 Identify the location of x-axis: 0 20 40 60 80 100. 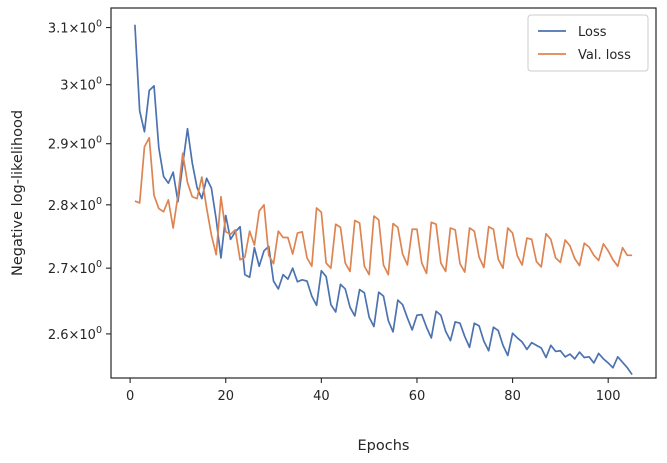
(373, 391).